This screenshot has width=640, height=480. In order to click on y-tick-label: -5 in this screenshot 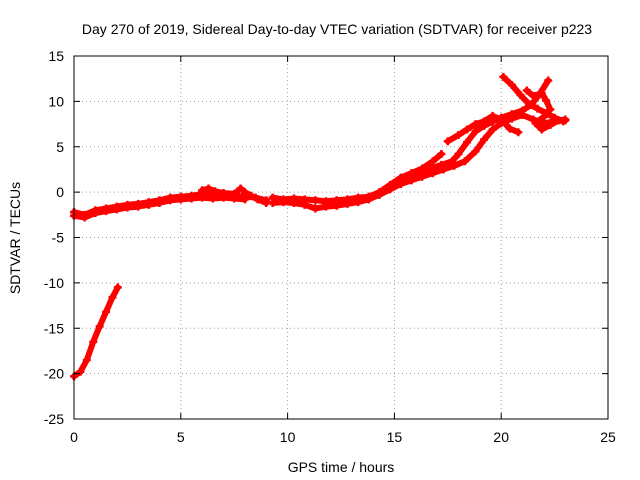, I will do `click(58, 238)`.